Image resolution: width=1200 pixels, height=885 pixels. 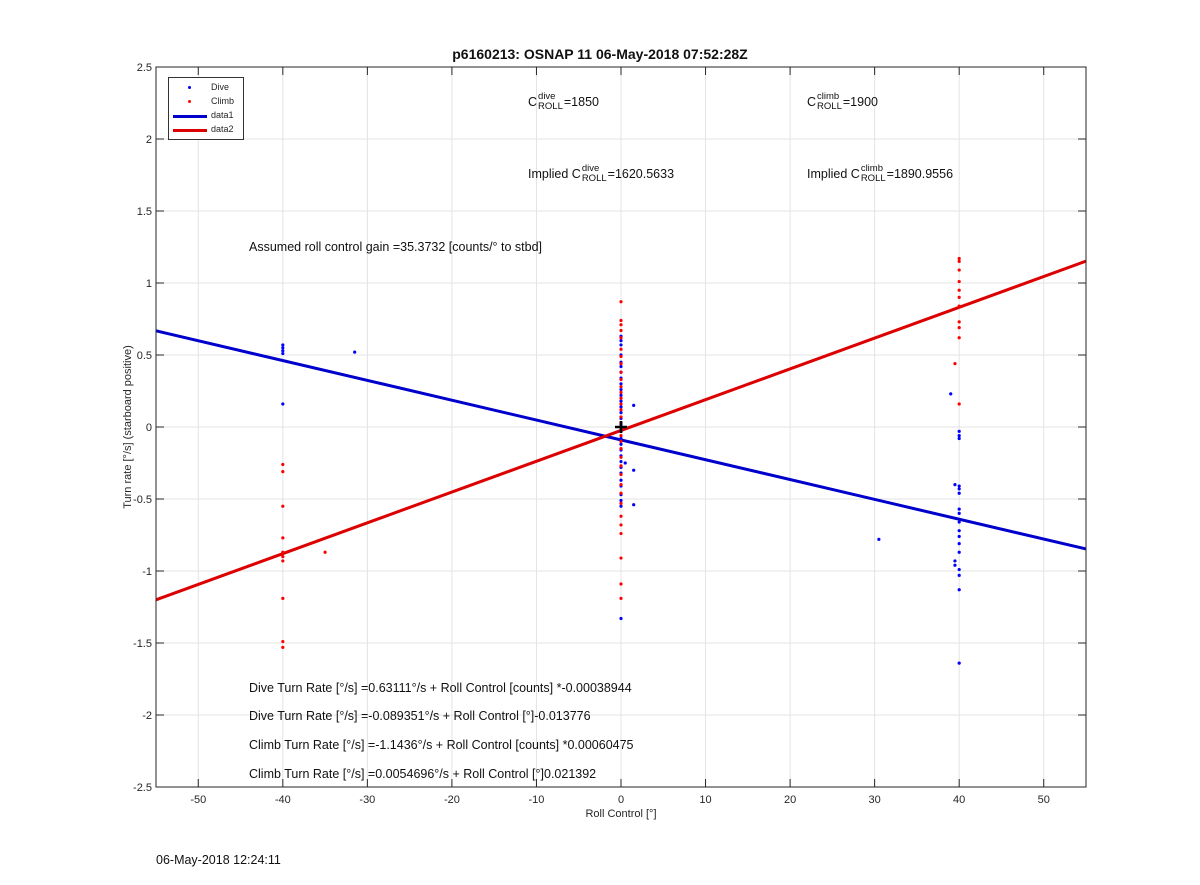 What do you see at coordinates (790, 800) in the screenshot?
I see `x-tick-label: 20` at bounding box center [790, 800].